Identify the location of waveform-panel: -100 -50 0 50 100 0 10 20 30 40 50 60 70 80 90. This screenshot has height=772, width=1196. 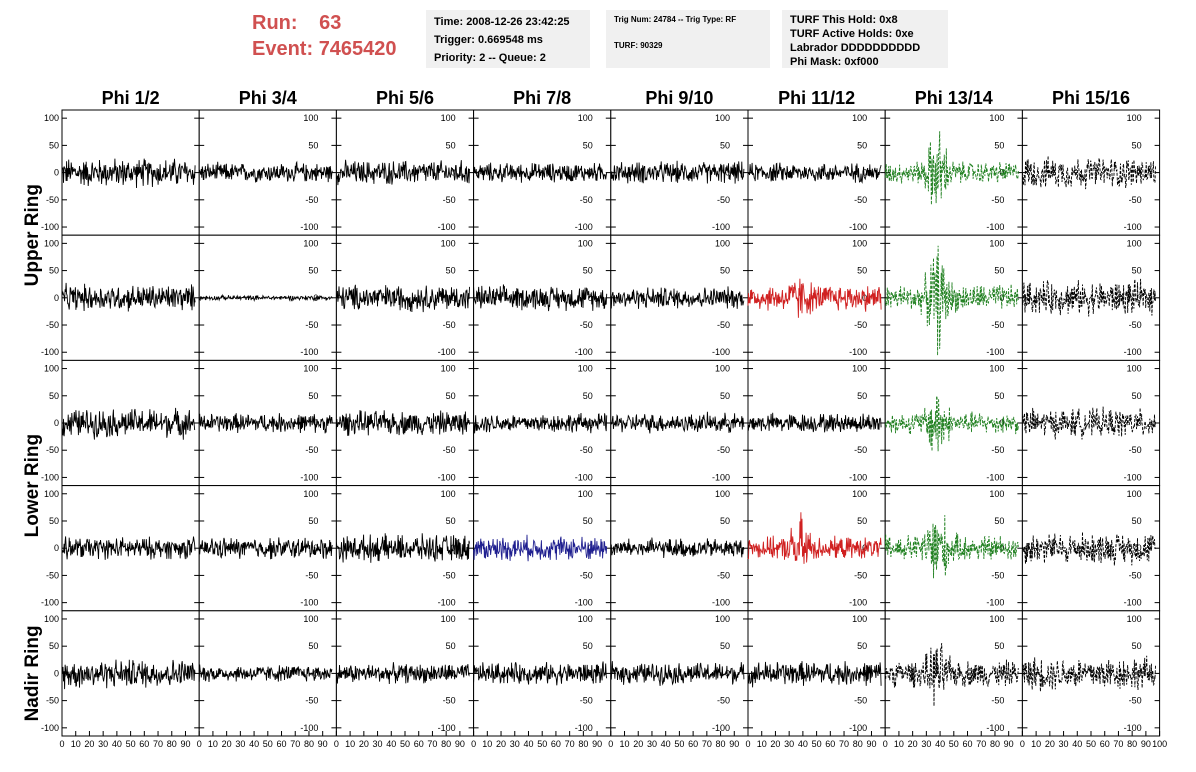
(404, 679).